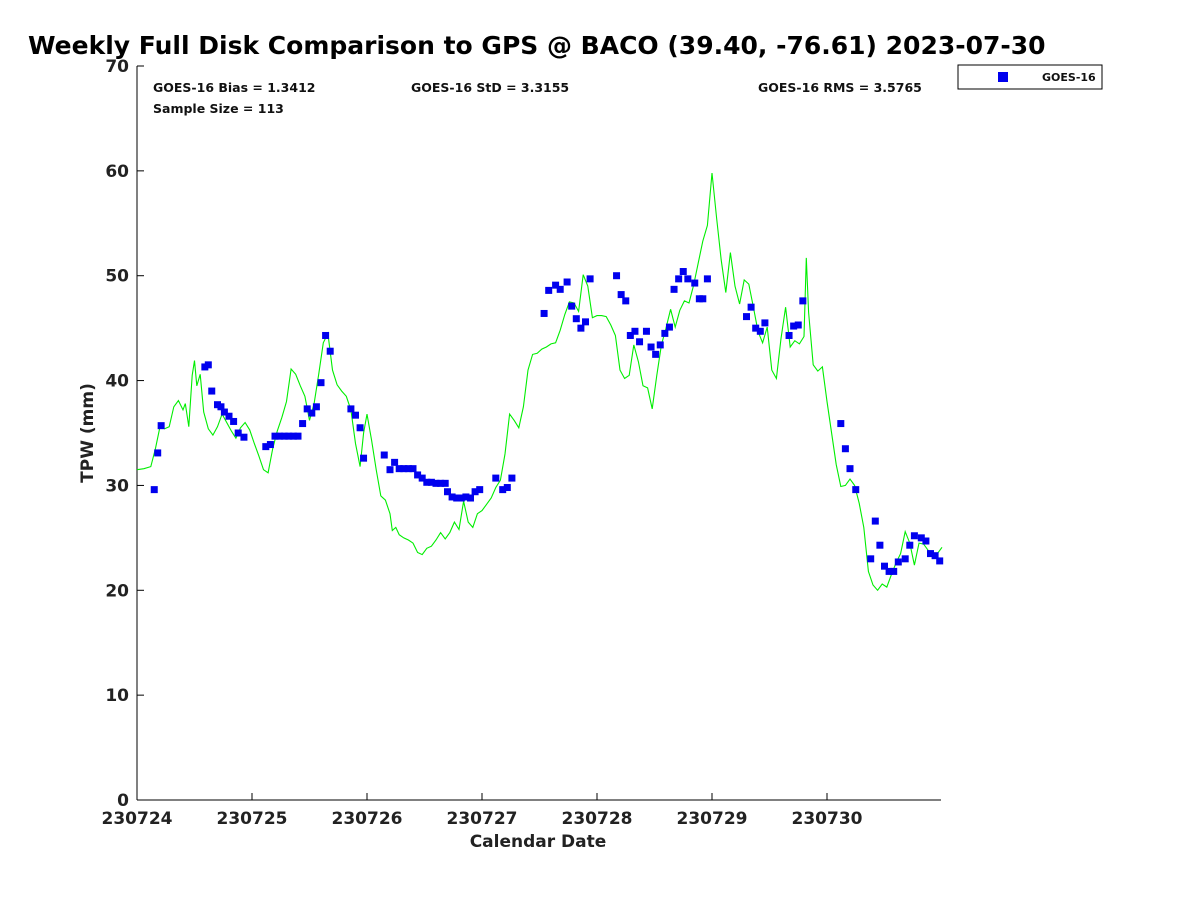 Image resolution: width=1200 pixels, height=900 pixels. Describe the element at coordinates (117, 696) in the screenshot. I see `y-tick-label: 10` at that location.